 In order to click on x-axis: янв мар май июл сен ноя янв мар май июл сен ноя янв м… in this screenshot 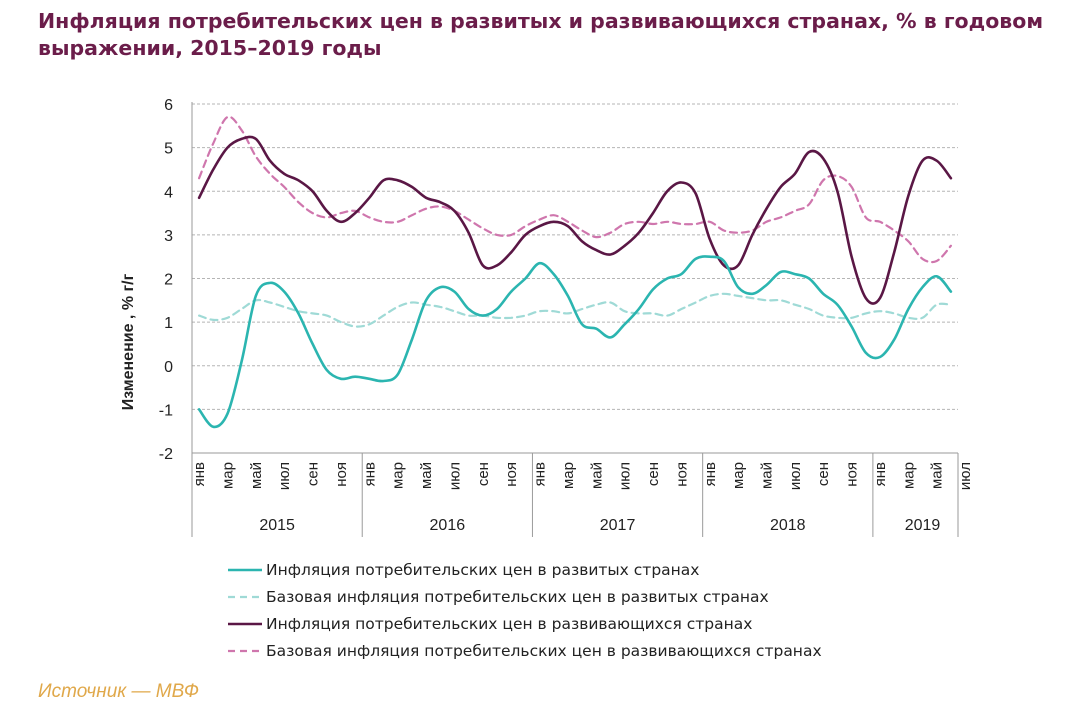, I will do `click(582, 494)`.